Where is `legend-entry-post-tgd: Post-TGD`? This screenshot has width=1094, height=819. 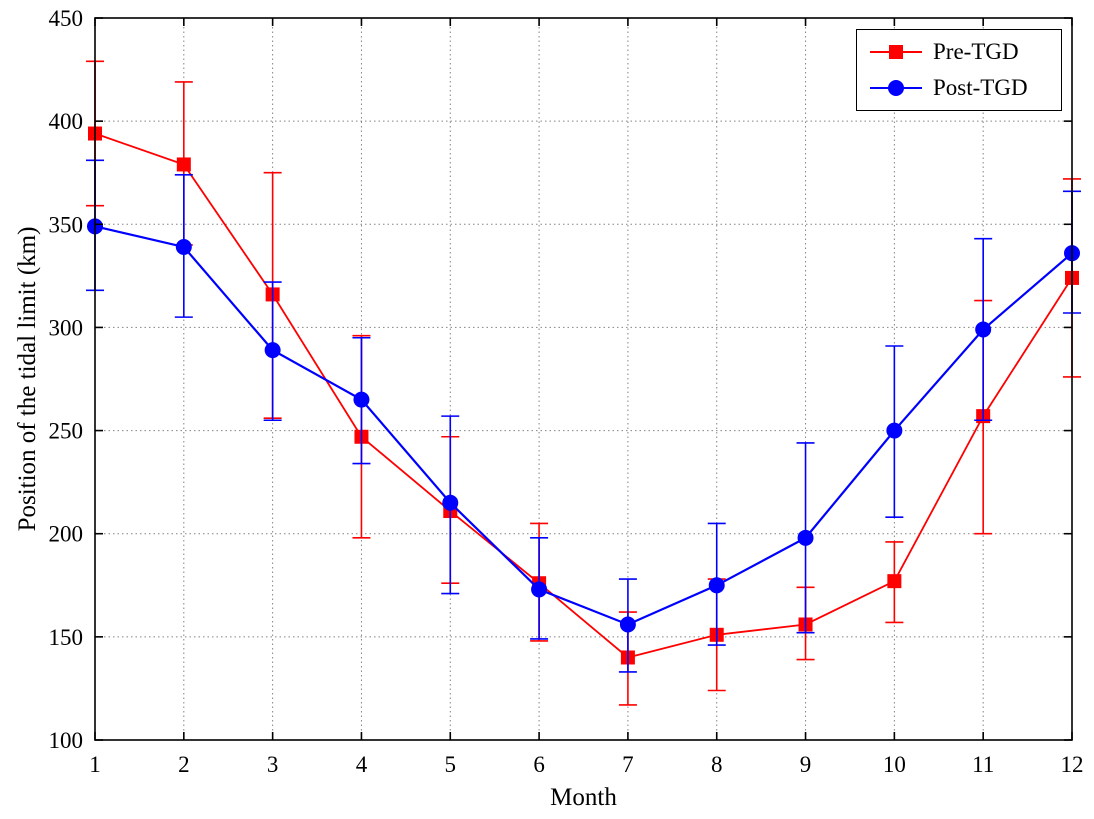 legend-entry-post-tgd: Post-TGD is located at coordinates (959, 88).